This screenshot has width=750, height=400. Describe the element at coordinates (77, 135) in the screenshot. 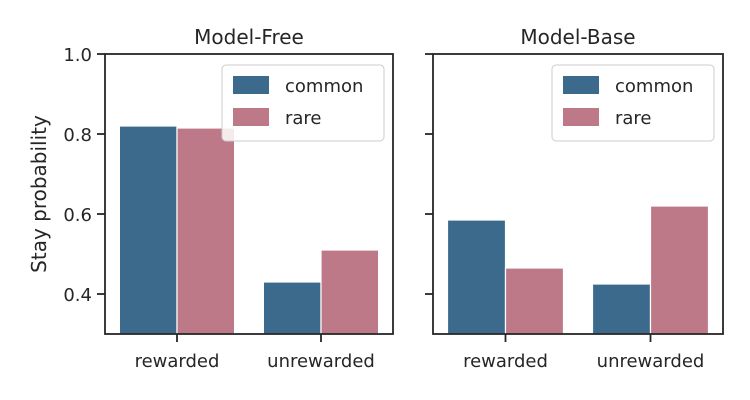

I see `y-tick-label: 0.8` at that location.